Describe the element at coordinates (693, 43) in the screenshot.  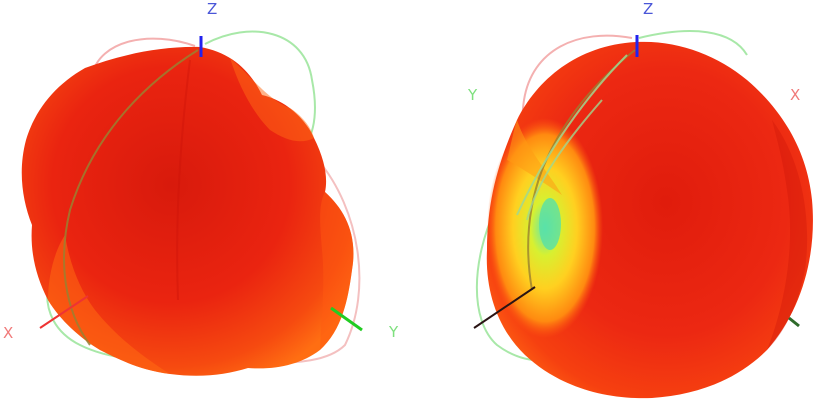
I see `cut-curve-green-right-top` at that location.